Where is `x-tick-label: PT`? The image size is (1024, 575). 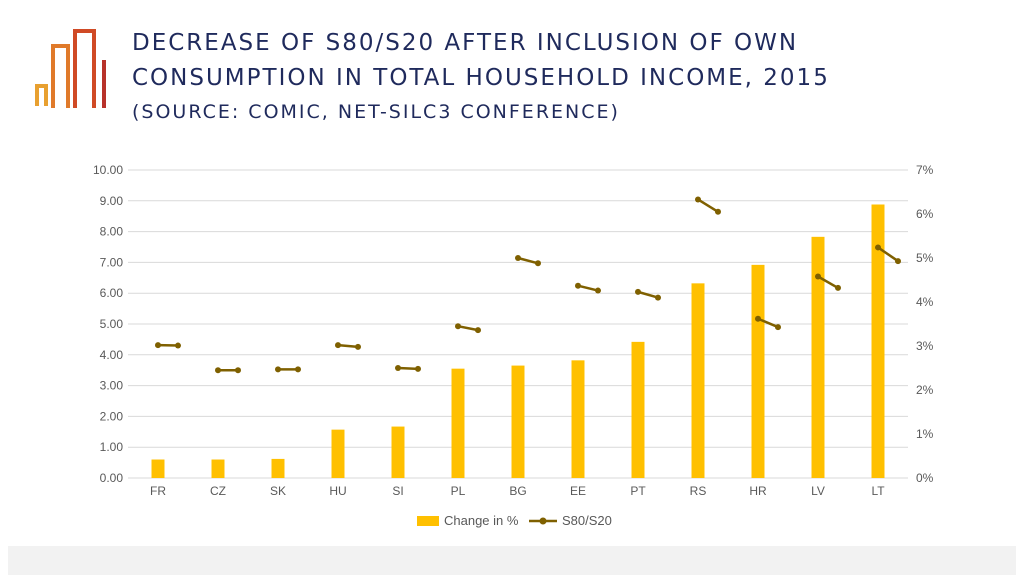 x-tick-label: PT is located at coordinates (638, 491).